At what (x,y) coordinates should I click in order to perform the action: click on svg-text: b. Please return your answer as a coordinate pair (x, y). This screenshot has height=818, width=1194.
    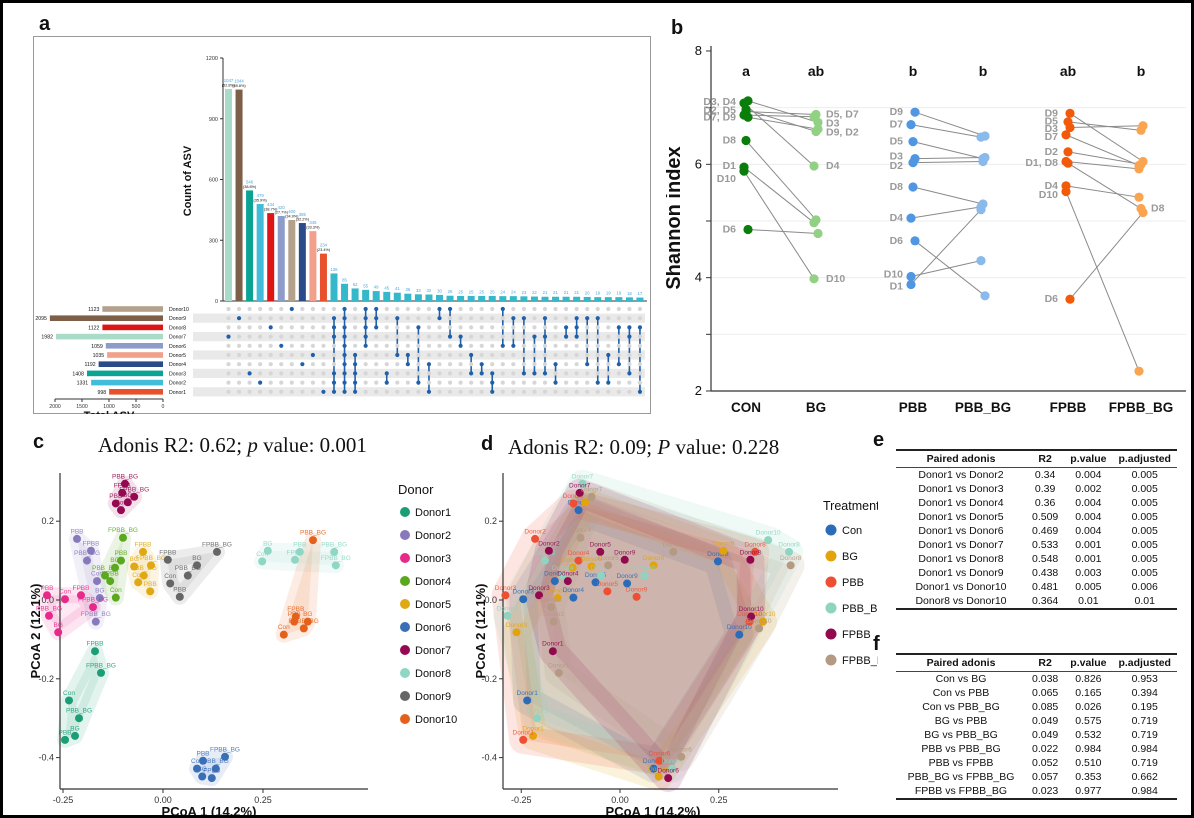
    Looking at the image, I should click on (913, 71).